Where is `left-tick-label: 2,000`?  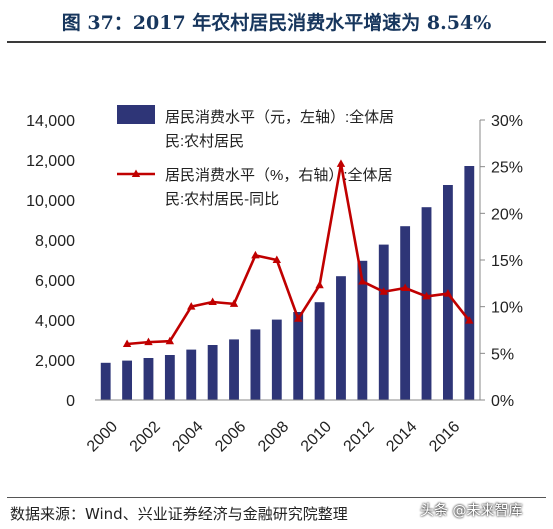
left-tick-label: 2,000 is located at coordinates (55, 361).